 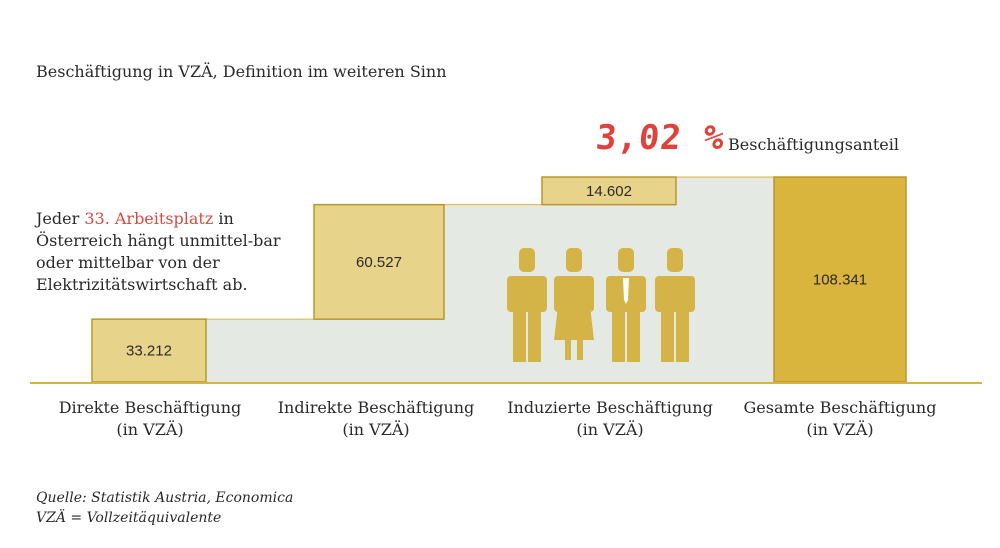 What do you see at coordinates (165, 498) in the screenshot?
I see `source-note: Quelle: Statistik Austria, Economica` at bounding box center [165, 498].